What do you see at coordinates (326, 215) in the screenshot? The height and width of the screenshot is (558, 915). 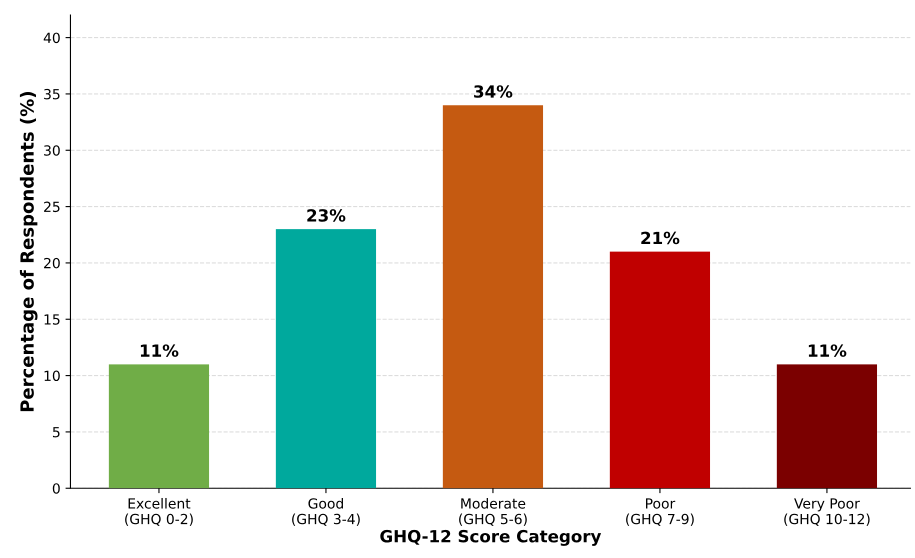 I see `data-label: 23%` at bounding box center [326, 215].